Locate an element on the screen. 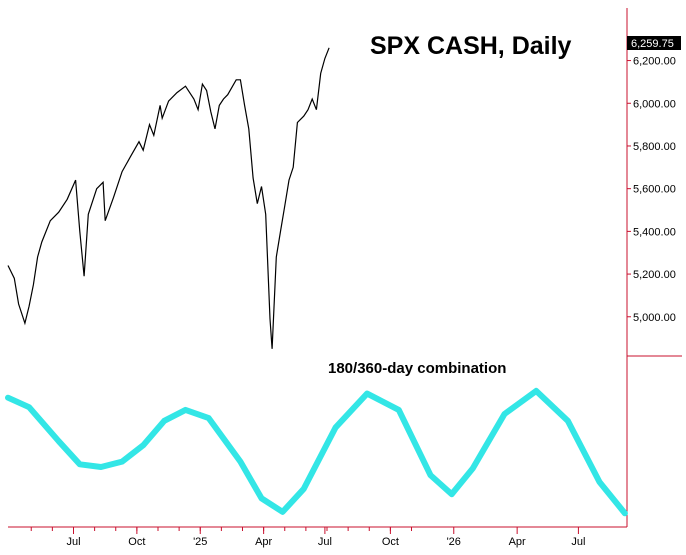 Image resolution: width=686 pixels, height=555 pixels. time-axis-ticks: Jul Oct '25 Apr Jul Oct '26 Apr Jul is located at coordinates (307, 537).